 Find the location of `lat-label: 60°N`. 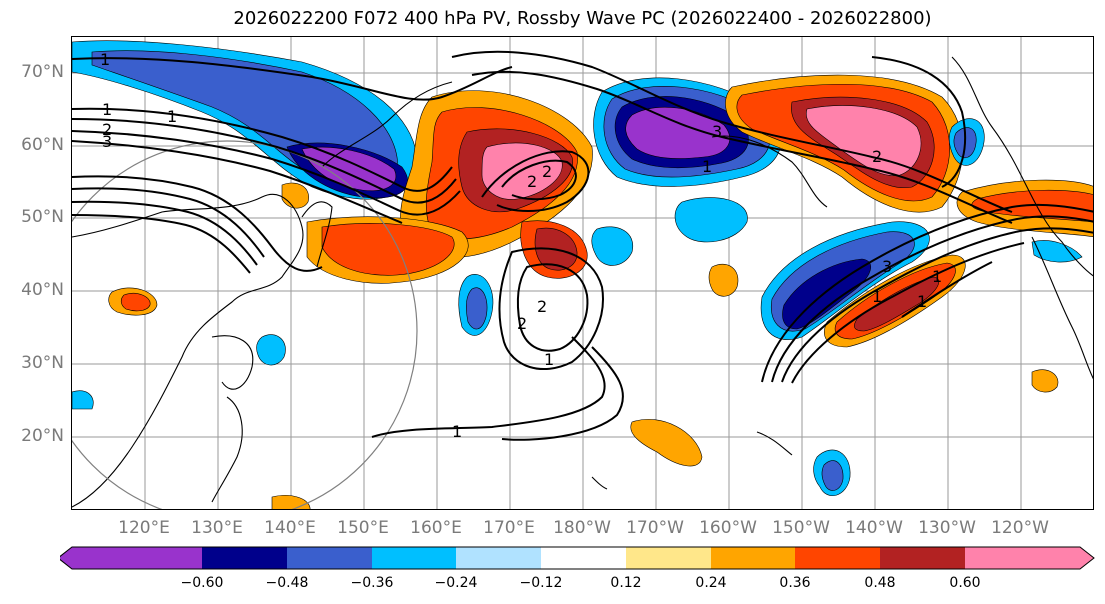

lat-label: 60°N is located at coordinates (42, 145).